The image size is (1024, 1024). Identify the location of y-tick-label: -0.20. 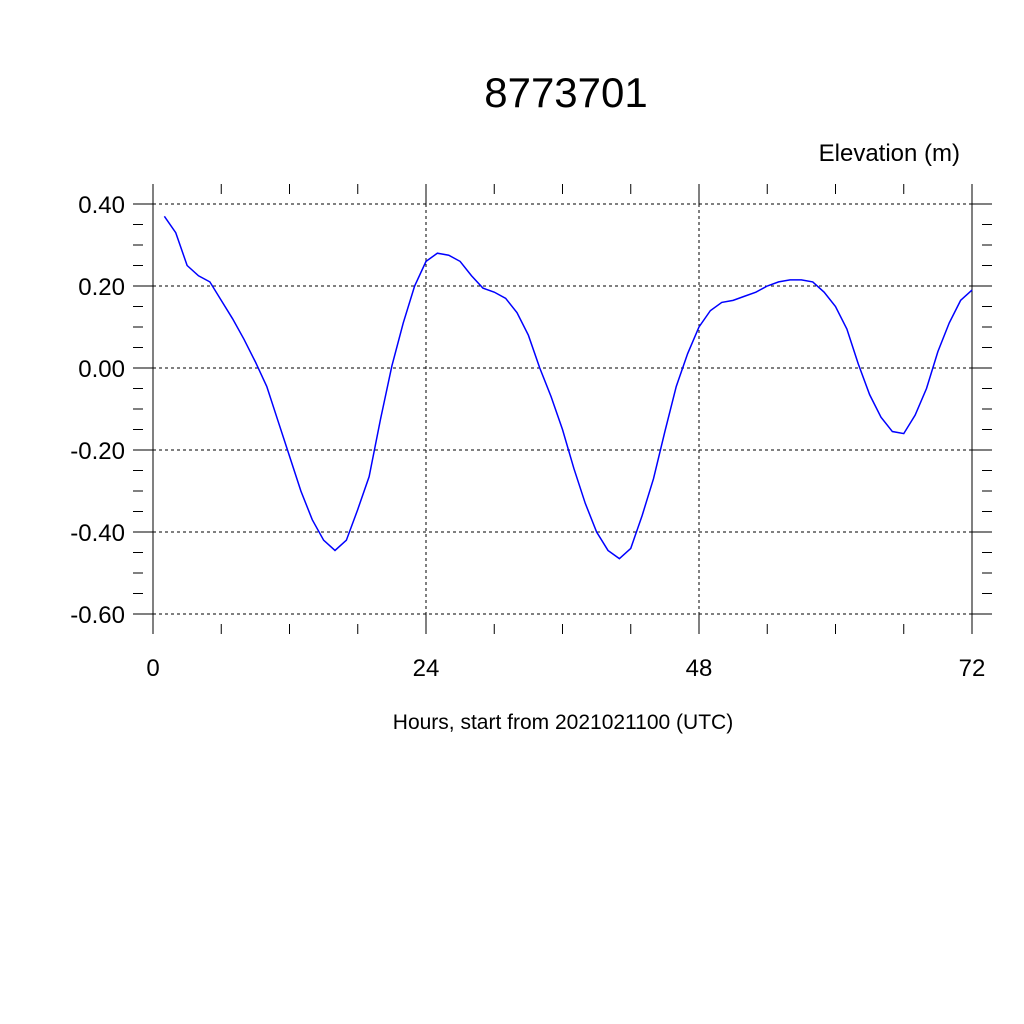
(97, 451).